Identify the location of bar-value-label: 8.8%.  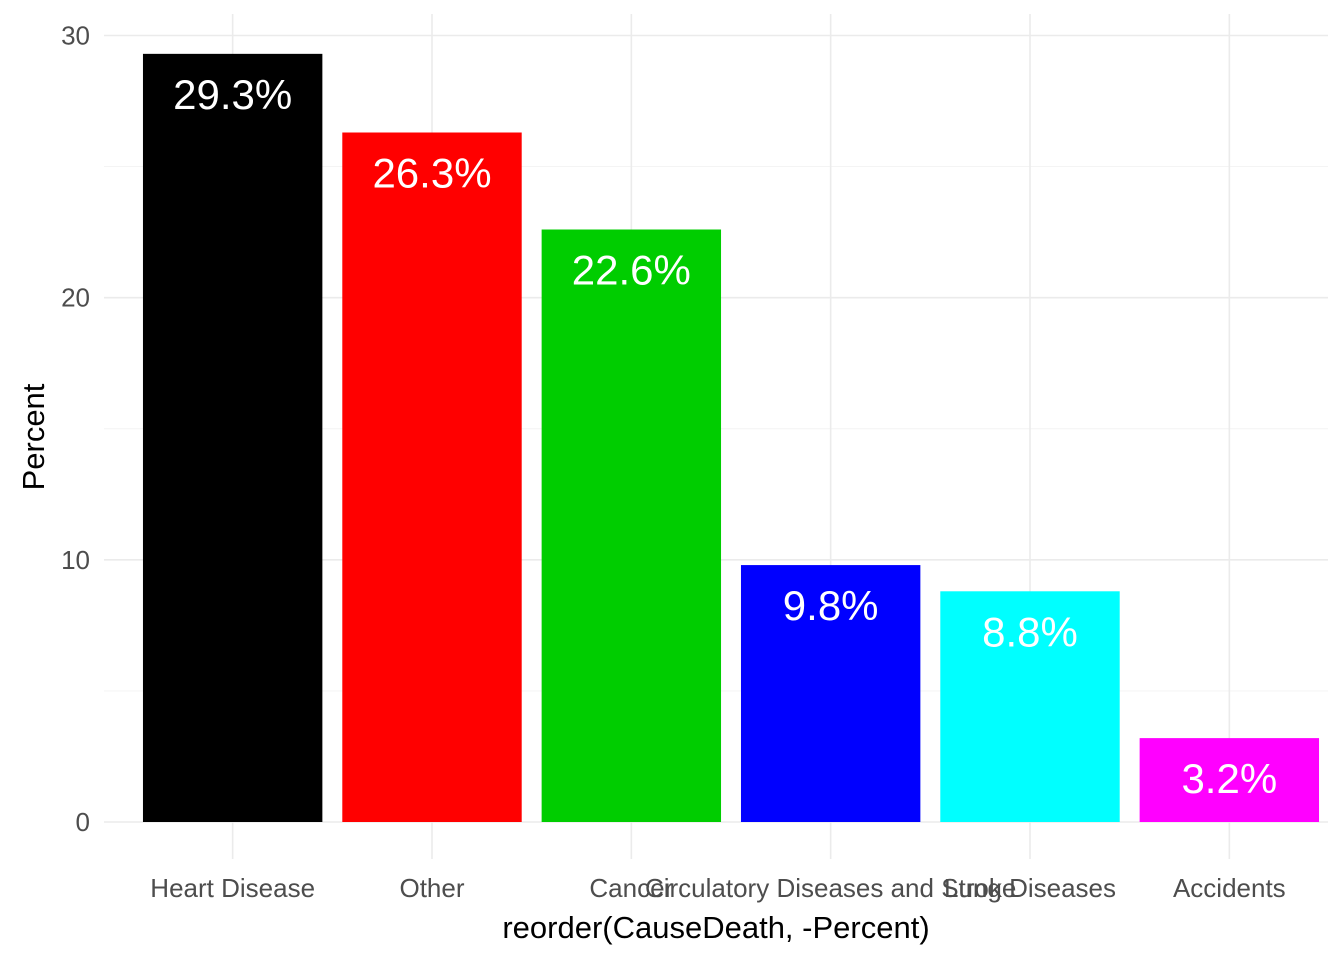
(1030, 631).